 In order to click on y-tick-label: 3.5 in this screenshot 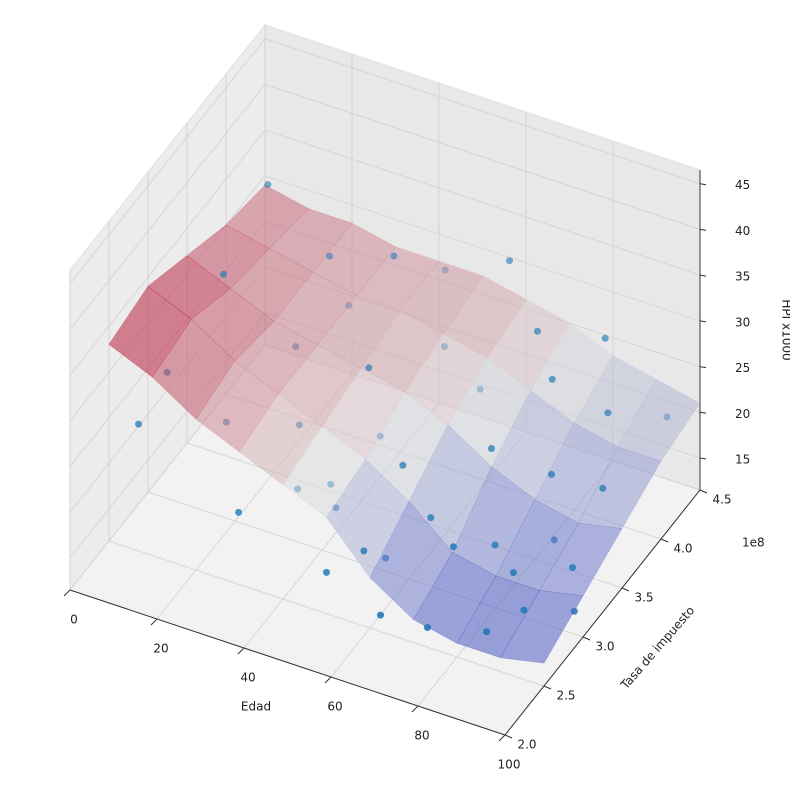, I will do `click(643, 598)`.